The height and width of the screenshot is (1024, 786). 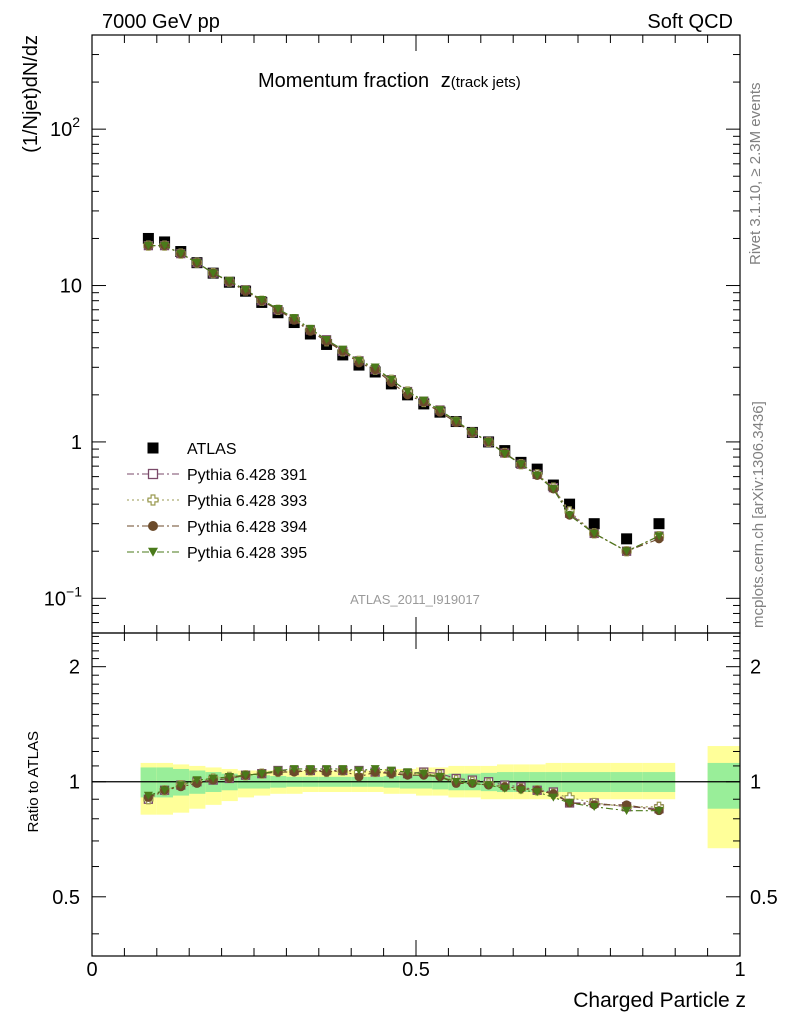 What do you see at coordinates (247, 553) in the screenshot?
I see `legend-label: Pythia 6.428 395` at bounding box center [247, 553].